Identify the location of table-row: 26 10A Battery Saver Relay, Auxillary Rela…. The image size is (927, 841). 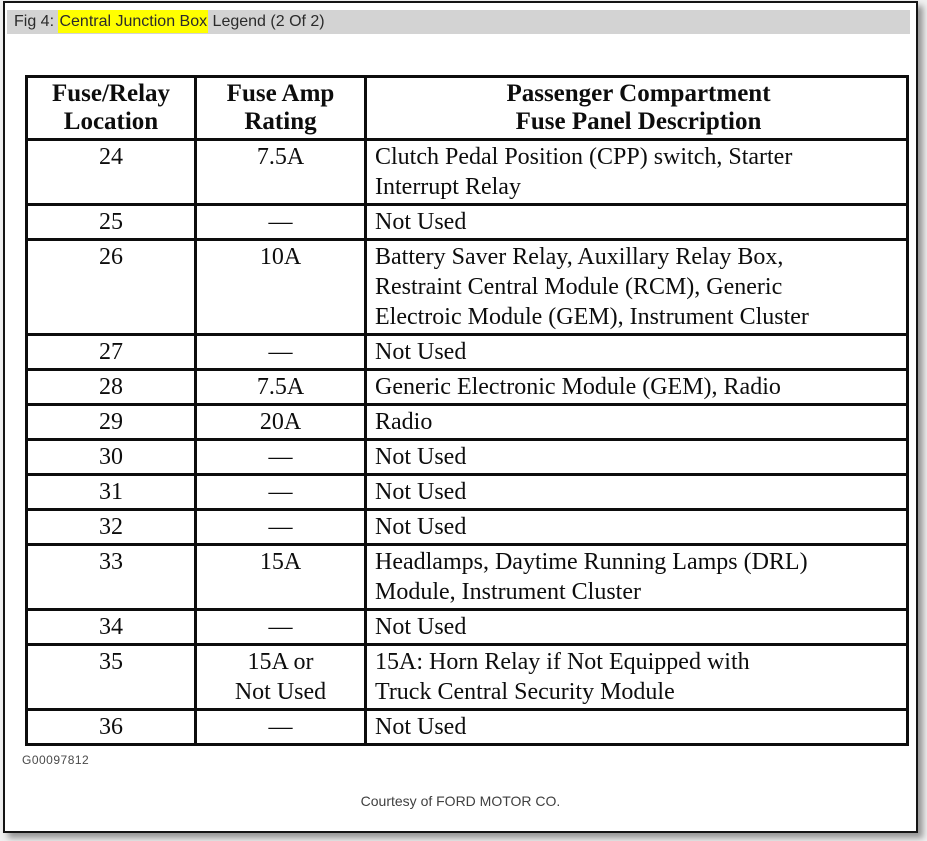
(467, 287).